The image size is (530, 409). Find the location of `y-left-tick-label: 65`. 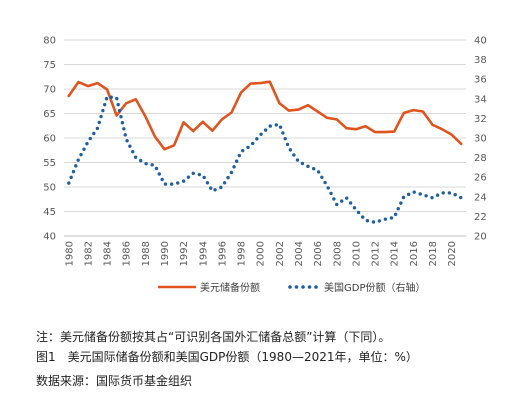

y-left-tick-label: 65 is located at coordinates (49, 114).